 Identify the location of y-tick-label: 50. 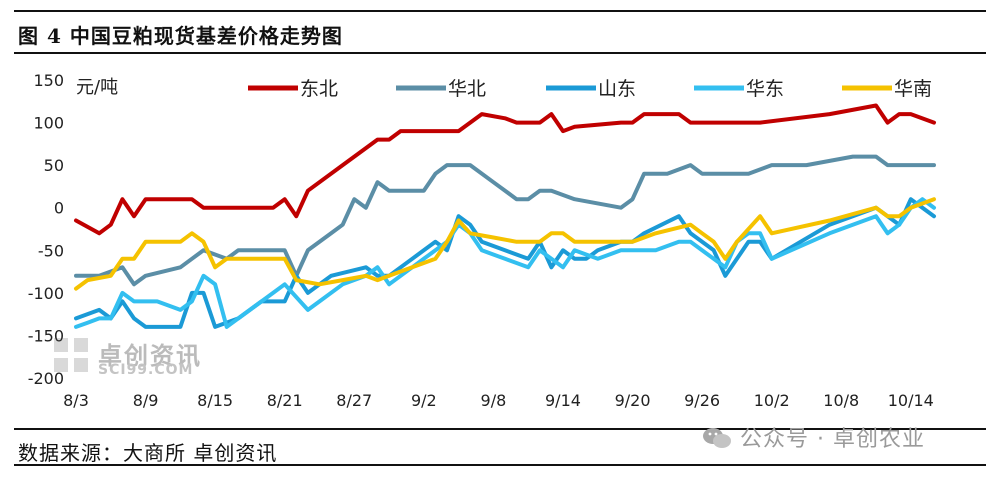
(54, 165).